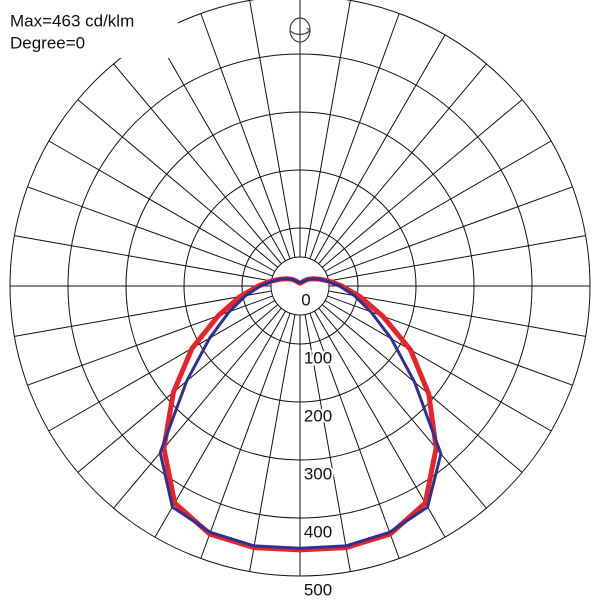 This screenshot has height=600, width=600. Describe the element at coordinates (318, 415) in the screenshot. I see `r-tick-label: 200` at that location.